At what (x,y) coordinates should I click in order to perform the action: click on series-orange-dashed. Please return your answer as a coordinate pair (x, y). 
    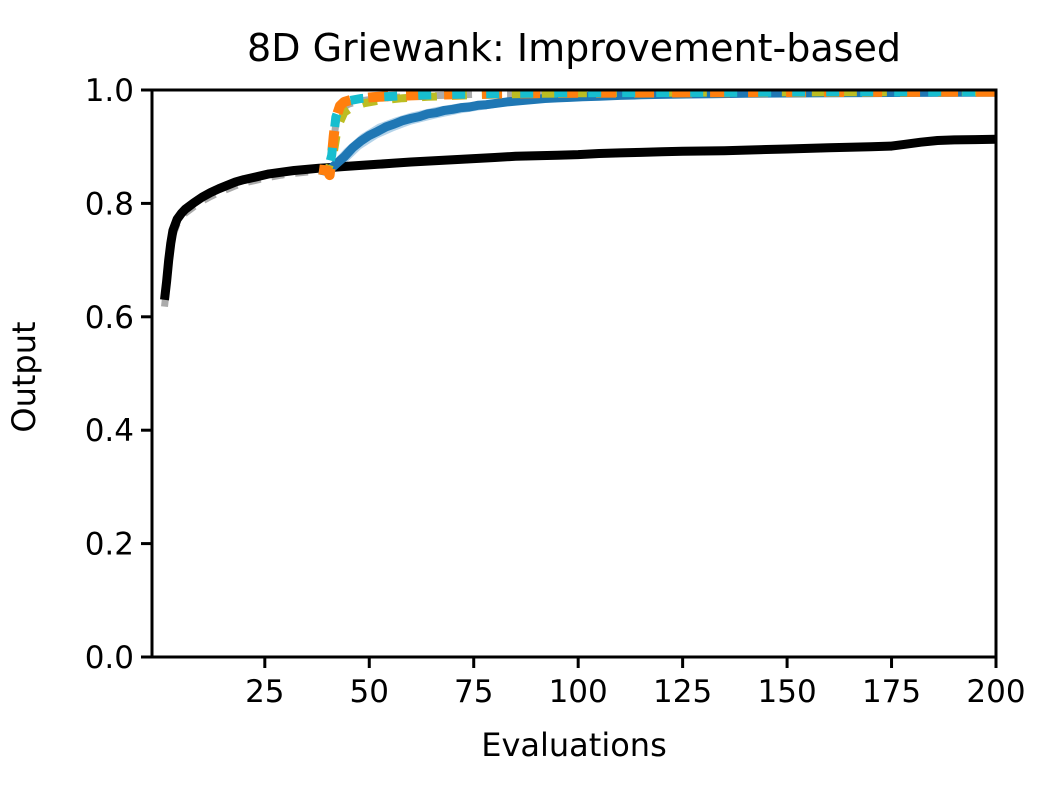
    Looking at the image, I should click on (657, 135).